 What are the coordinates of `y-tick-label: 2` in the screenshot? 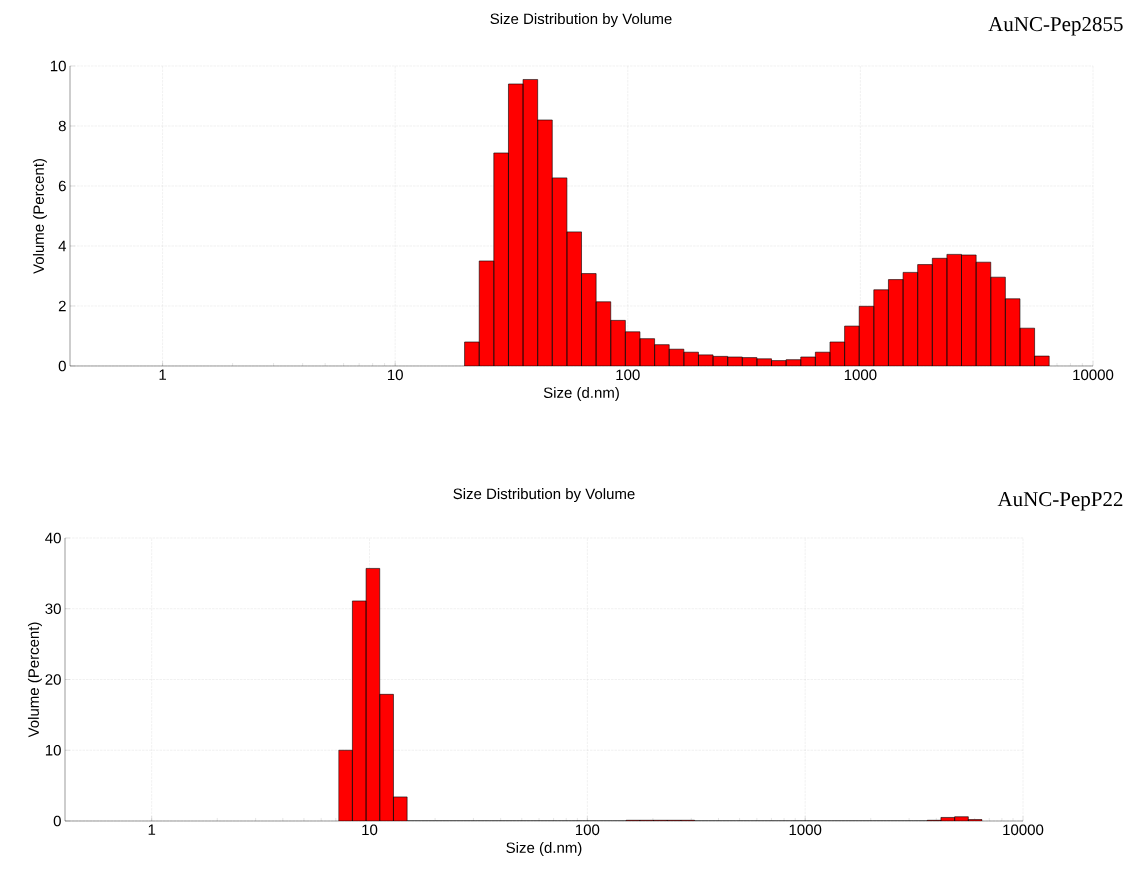 It's located at (62, 306).